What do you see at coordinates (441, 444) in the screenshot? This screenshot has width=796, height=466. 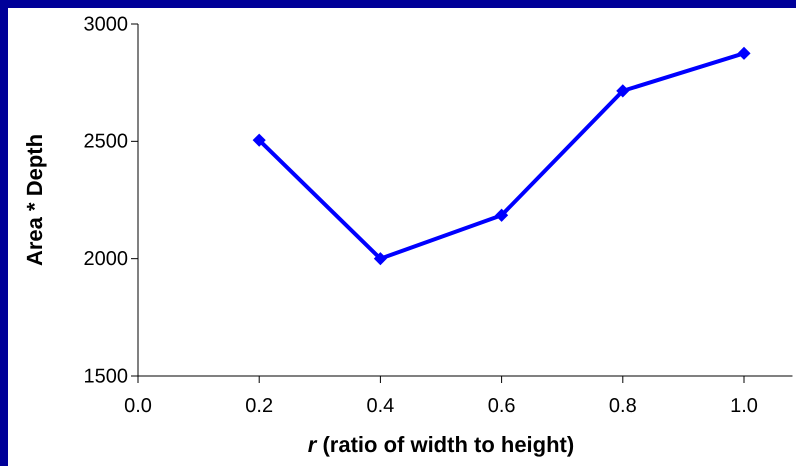 I see `x-axis-title: r (ratio of width to height)` at bounding box center [441, 444].